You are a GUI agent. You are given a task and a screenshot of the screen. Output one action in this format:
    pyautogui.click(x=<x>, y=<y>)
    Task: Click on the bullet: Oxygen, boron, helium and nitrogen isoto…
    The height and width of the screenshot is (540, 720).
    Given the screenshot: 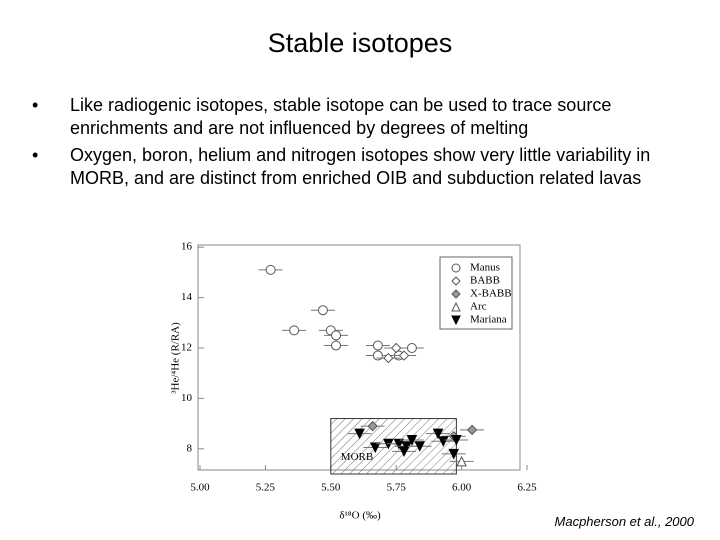 What is the action you would take?
    pyautogui.click(x=360, y=167)
    